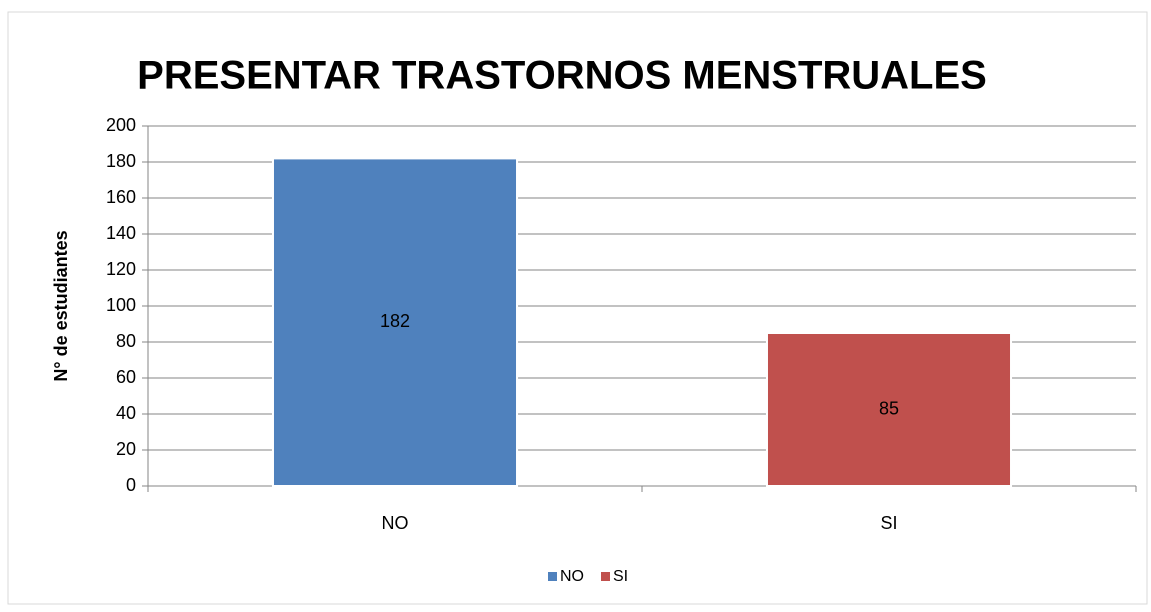  What do you see at coordinates (126, 377) in the screenshot?
I see `y-tick-label: 60` at bounding box center [126, 377].